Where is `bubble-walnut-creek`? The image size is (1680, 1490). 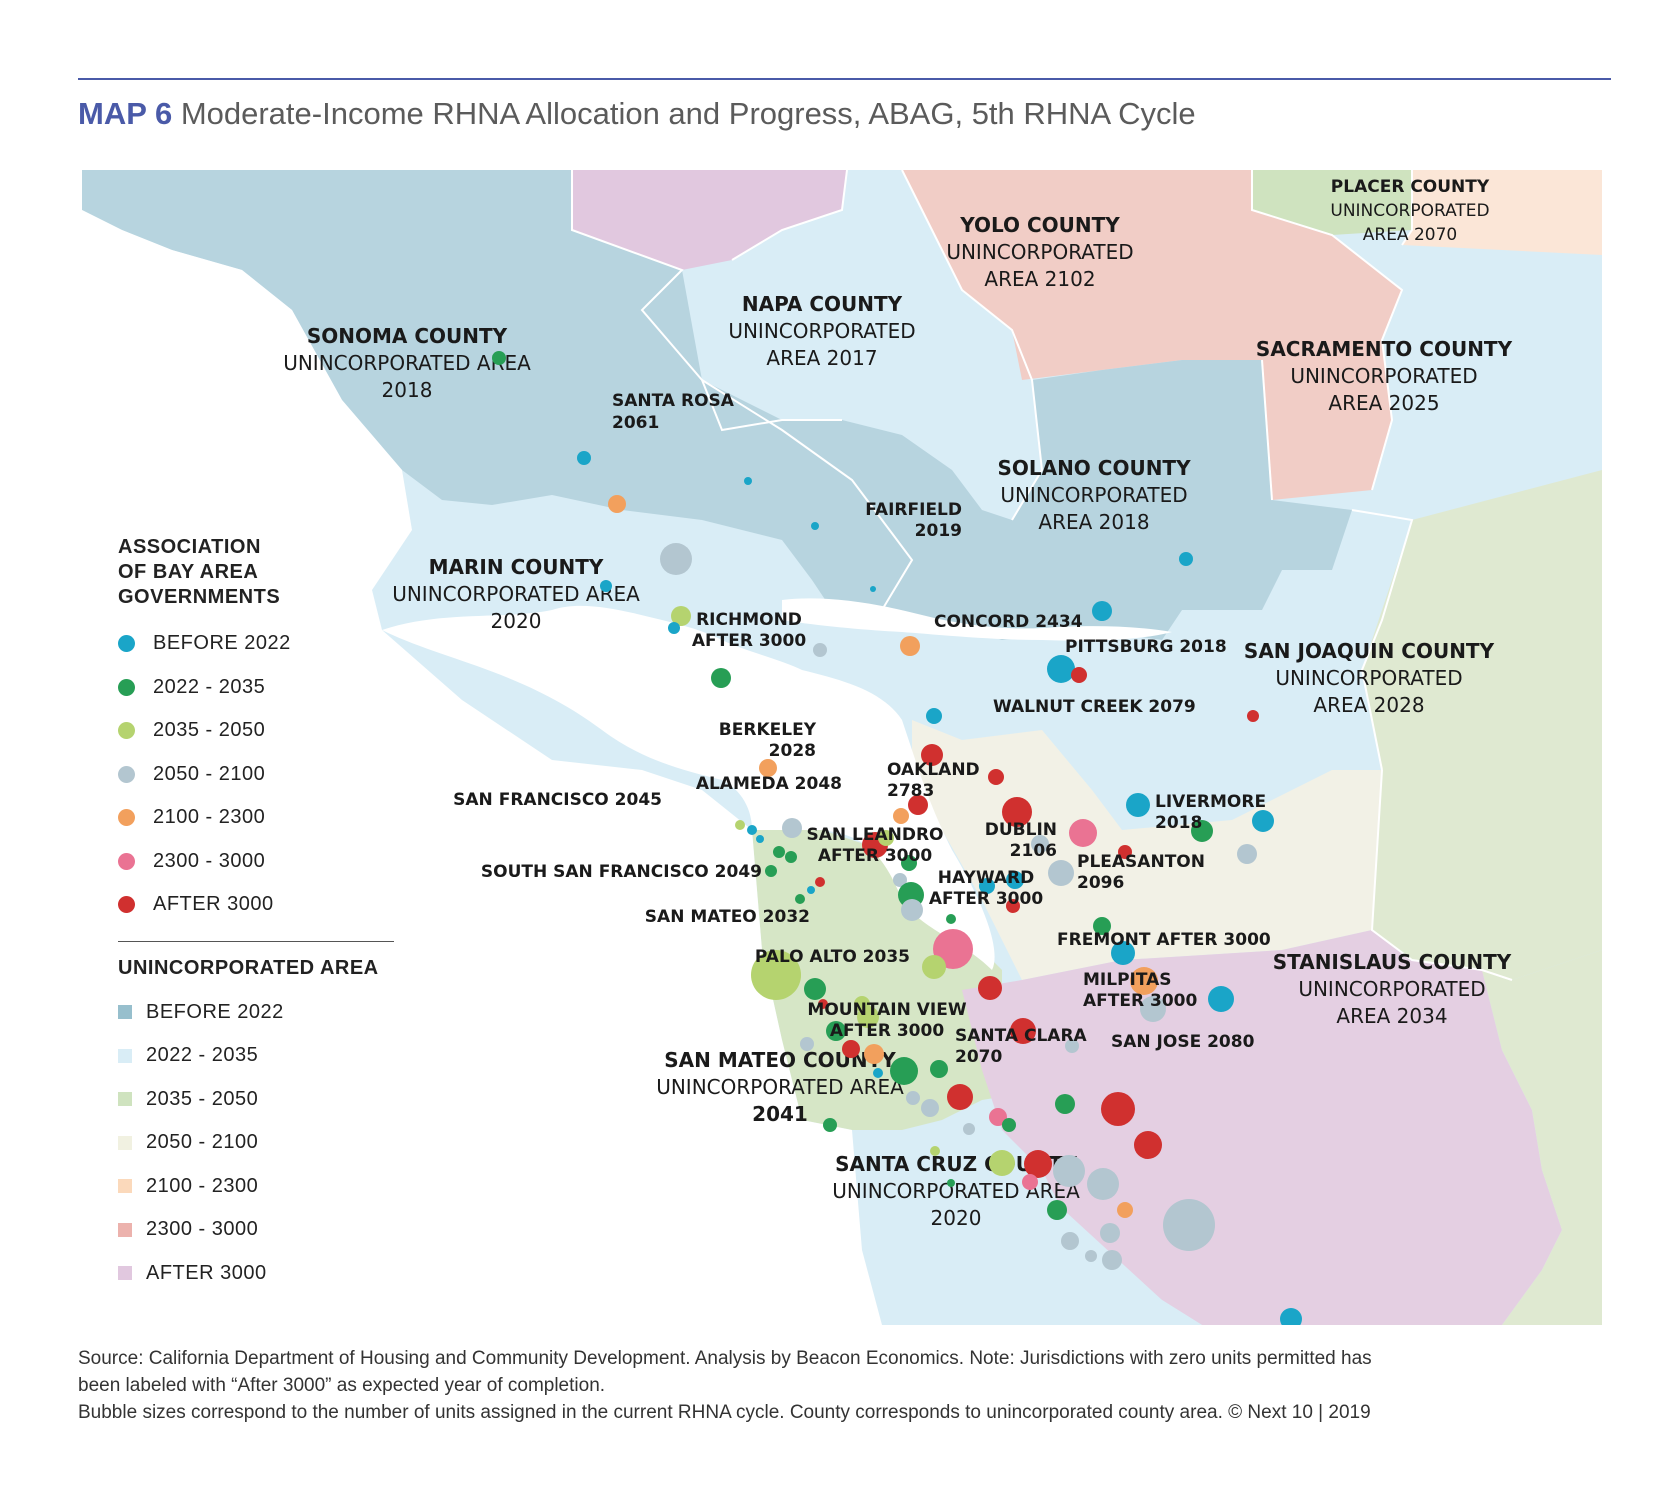 bubble-walnut-creek is located at coordinates (1061, 873).